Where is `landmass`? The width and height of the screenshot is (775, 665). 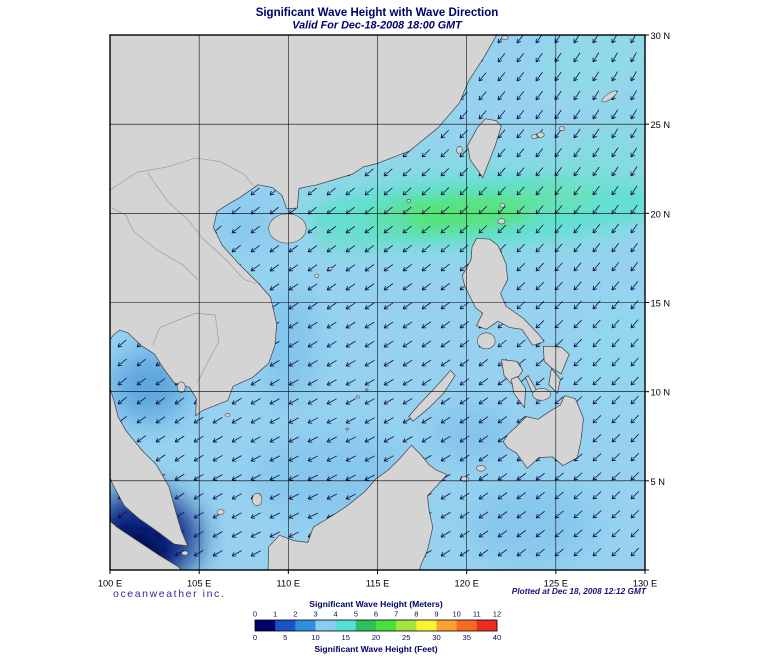 landmass is located at coordinates (543, 432).